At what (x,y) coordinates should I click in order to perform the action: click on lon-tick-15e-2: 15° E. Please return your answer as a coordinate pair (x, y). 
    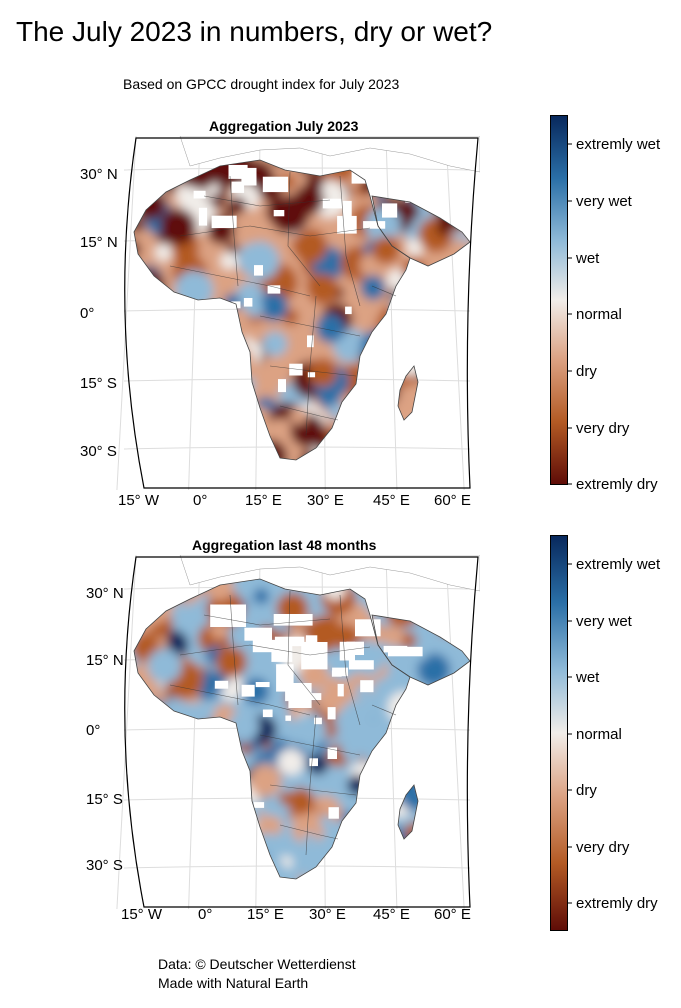
    Looking at the image, I should click on (265, 914).